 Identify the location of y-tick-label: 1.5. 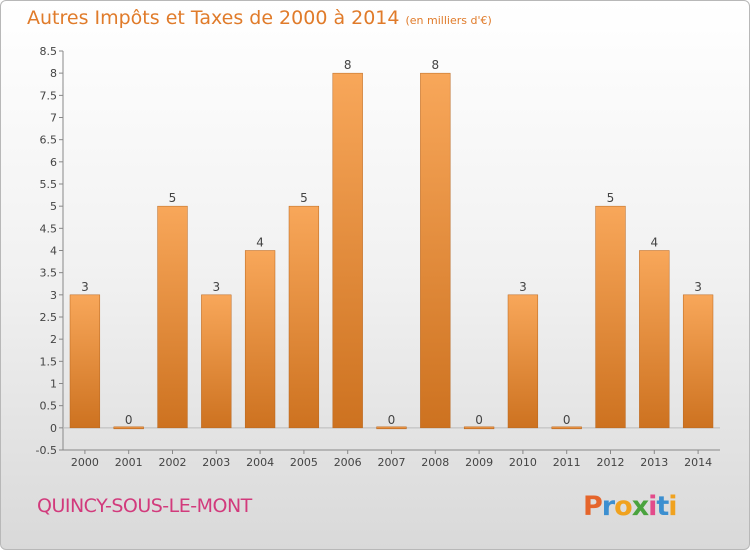
(49, 361).